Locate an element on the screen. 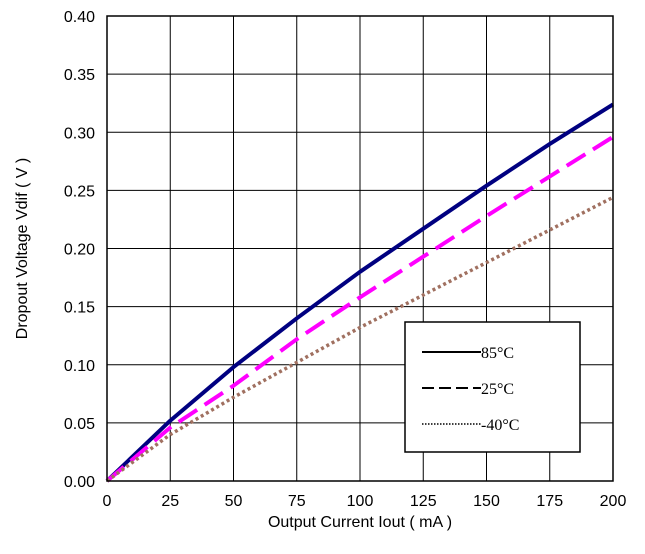 The width and height of the screenshot is (645, 554). y-tick-labels: 0.00 0.05 0.10 0.15 0.20 0.25 0.30 0.35 0.40 is located at coordinates (79, 250).